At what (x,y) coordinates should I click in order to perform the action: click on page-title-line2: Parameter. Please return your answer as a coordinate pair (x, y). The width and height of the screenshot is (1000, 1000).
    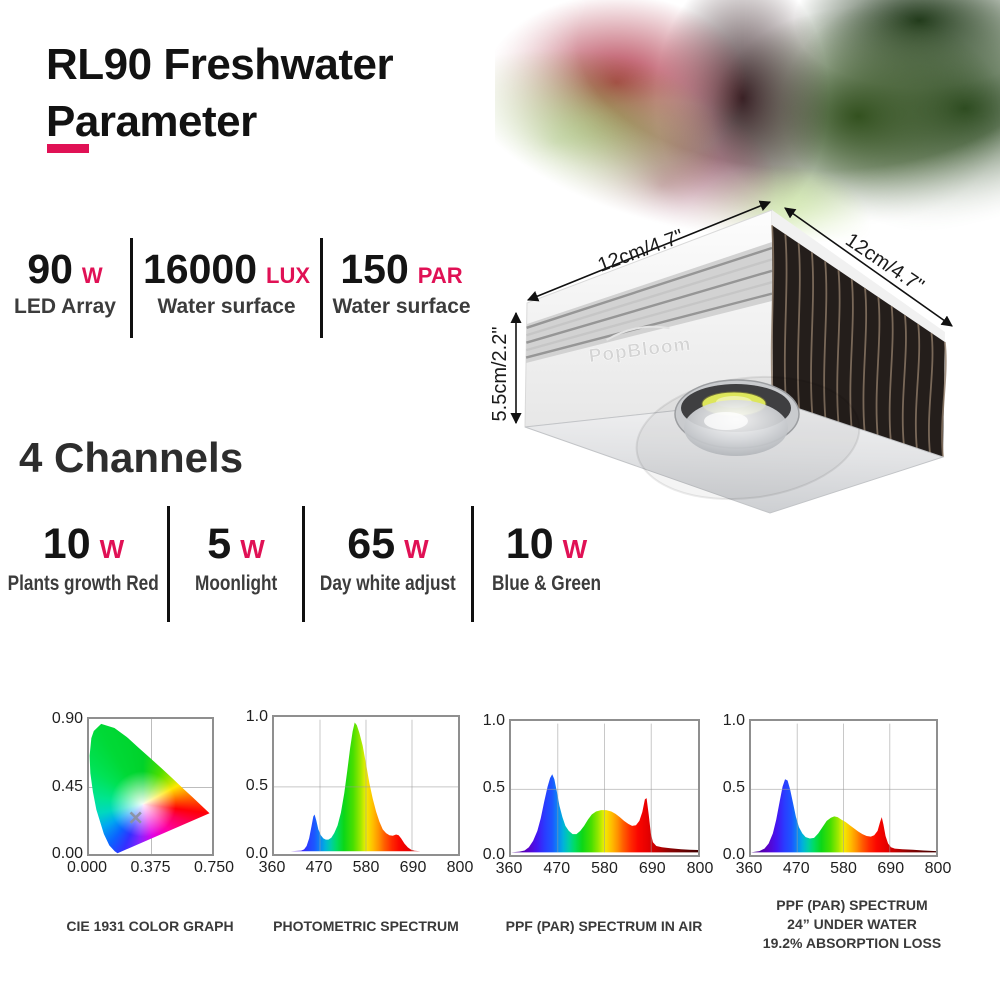
    Looking at the image, I should click on (151, 121).